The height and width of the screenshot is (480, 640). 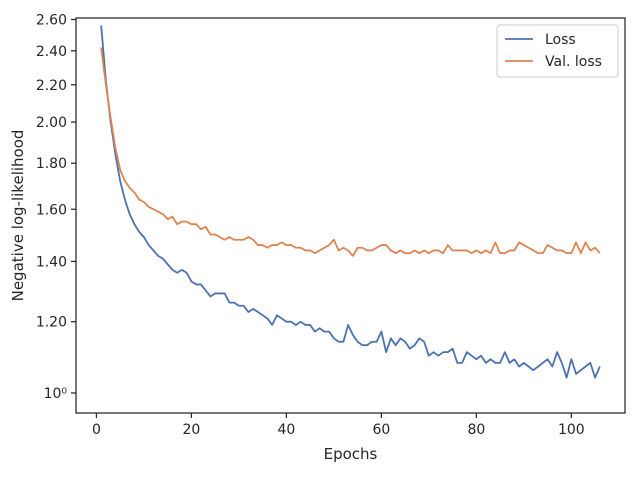 What do you see at coordinates (51, 210) in the screenshot?
I see `y-tick-label: 1.60` at bounding box center [51, 210].